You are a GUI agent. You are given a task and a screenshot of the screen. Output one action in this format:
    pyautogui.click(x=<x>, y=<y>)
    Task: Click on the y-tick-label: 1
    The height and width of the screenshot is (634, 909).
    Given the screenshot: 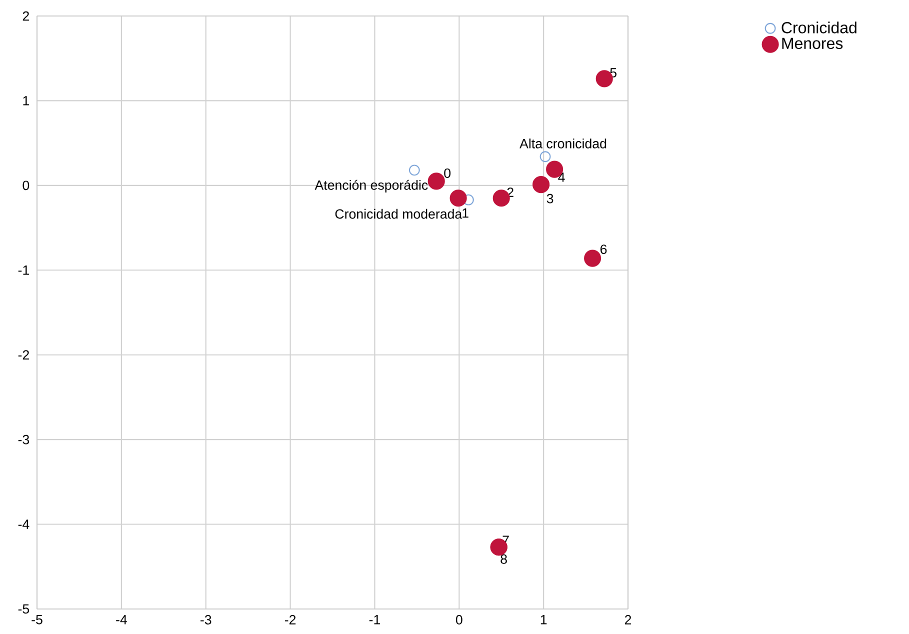 What is the action you would take?
    pyautogui.click(x=26, y=101)
    